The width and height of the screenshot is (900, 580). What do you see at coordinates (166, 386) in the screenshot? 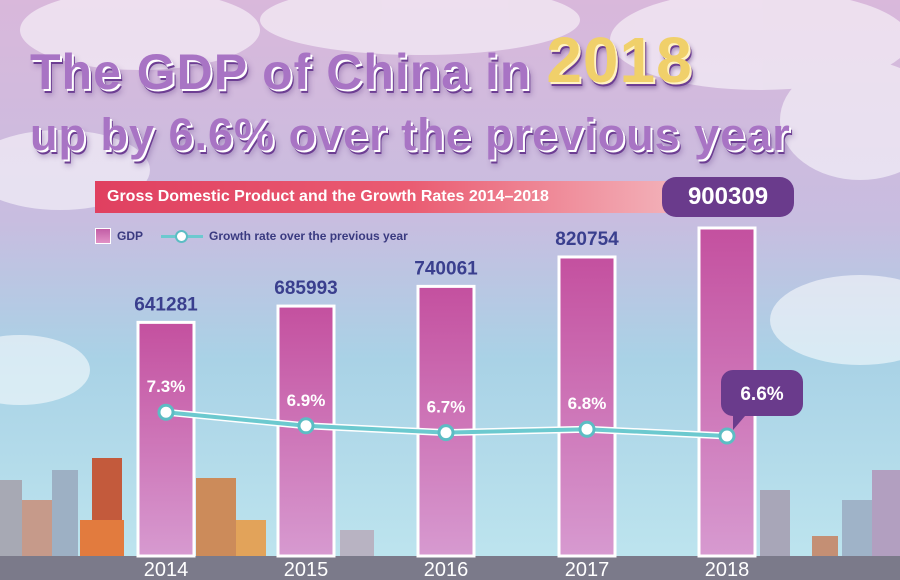
I see `growth-rate-label-2014: 7.3%` at bounding box center [166, 386].